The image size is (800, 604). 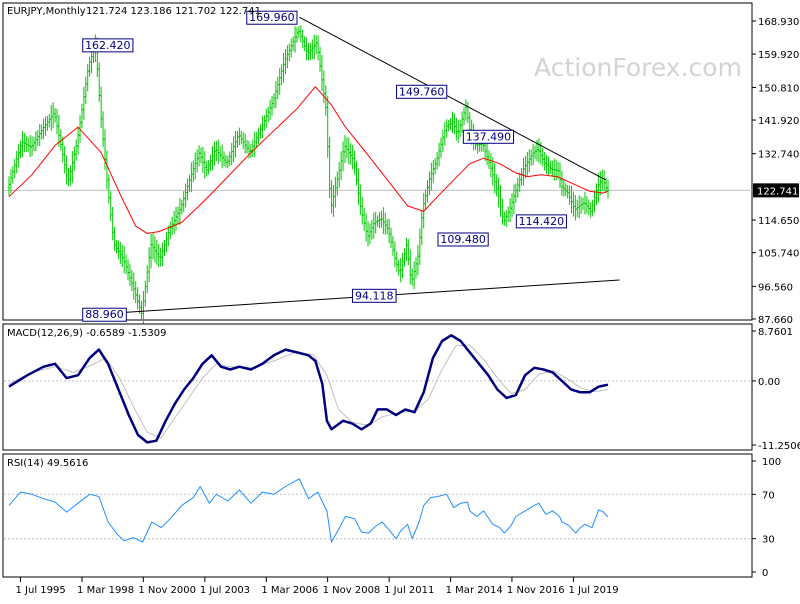 I want to click on rsi-y-axis: 100 70 30 0, so click(x=766, y=518).